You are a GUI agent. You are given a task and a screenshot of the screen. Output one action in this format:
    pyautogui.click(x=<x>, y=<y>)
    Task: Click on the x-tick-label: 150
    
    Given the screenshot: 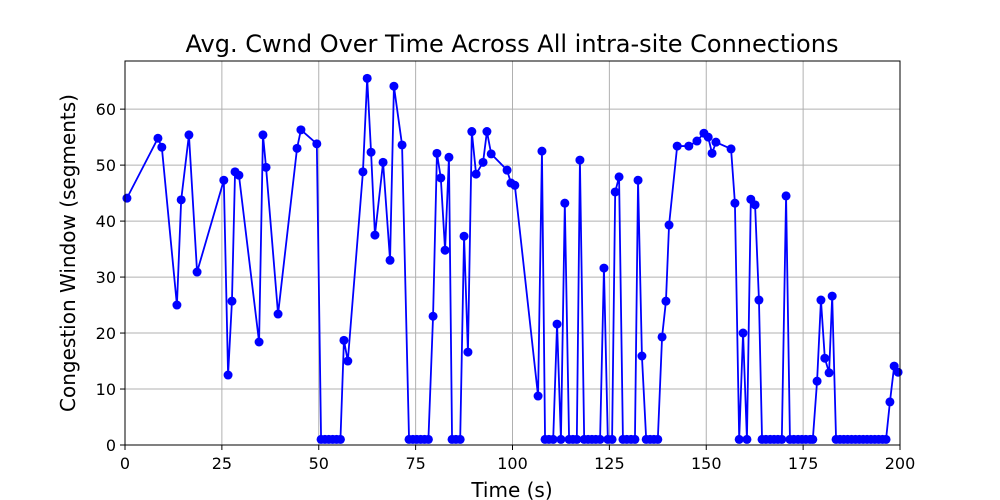 What is the action you would take?
    pyautogui.click(x=706, y=463)
    